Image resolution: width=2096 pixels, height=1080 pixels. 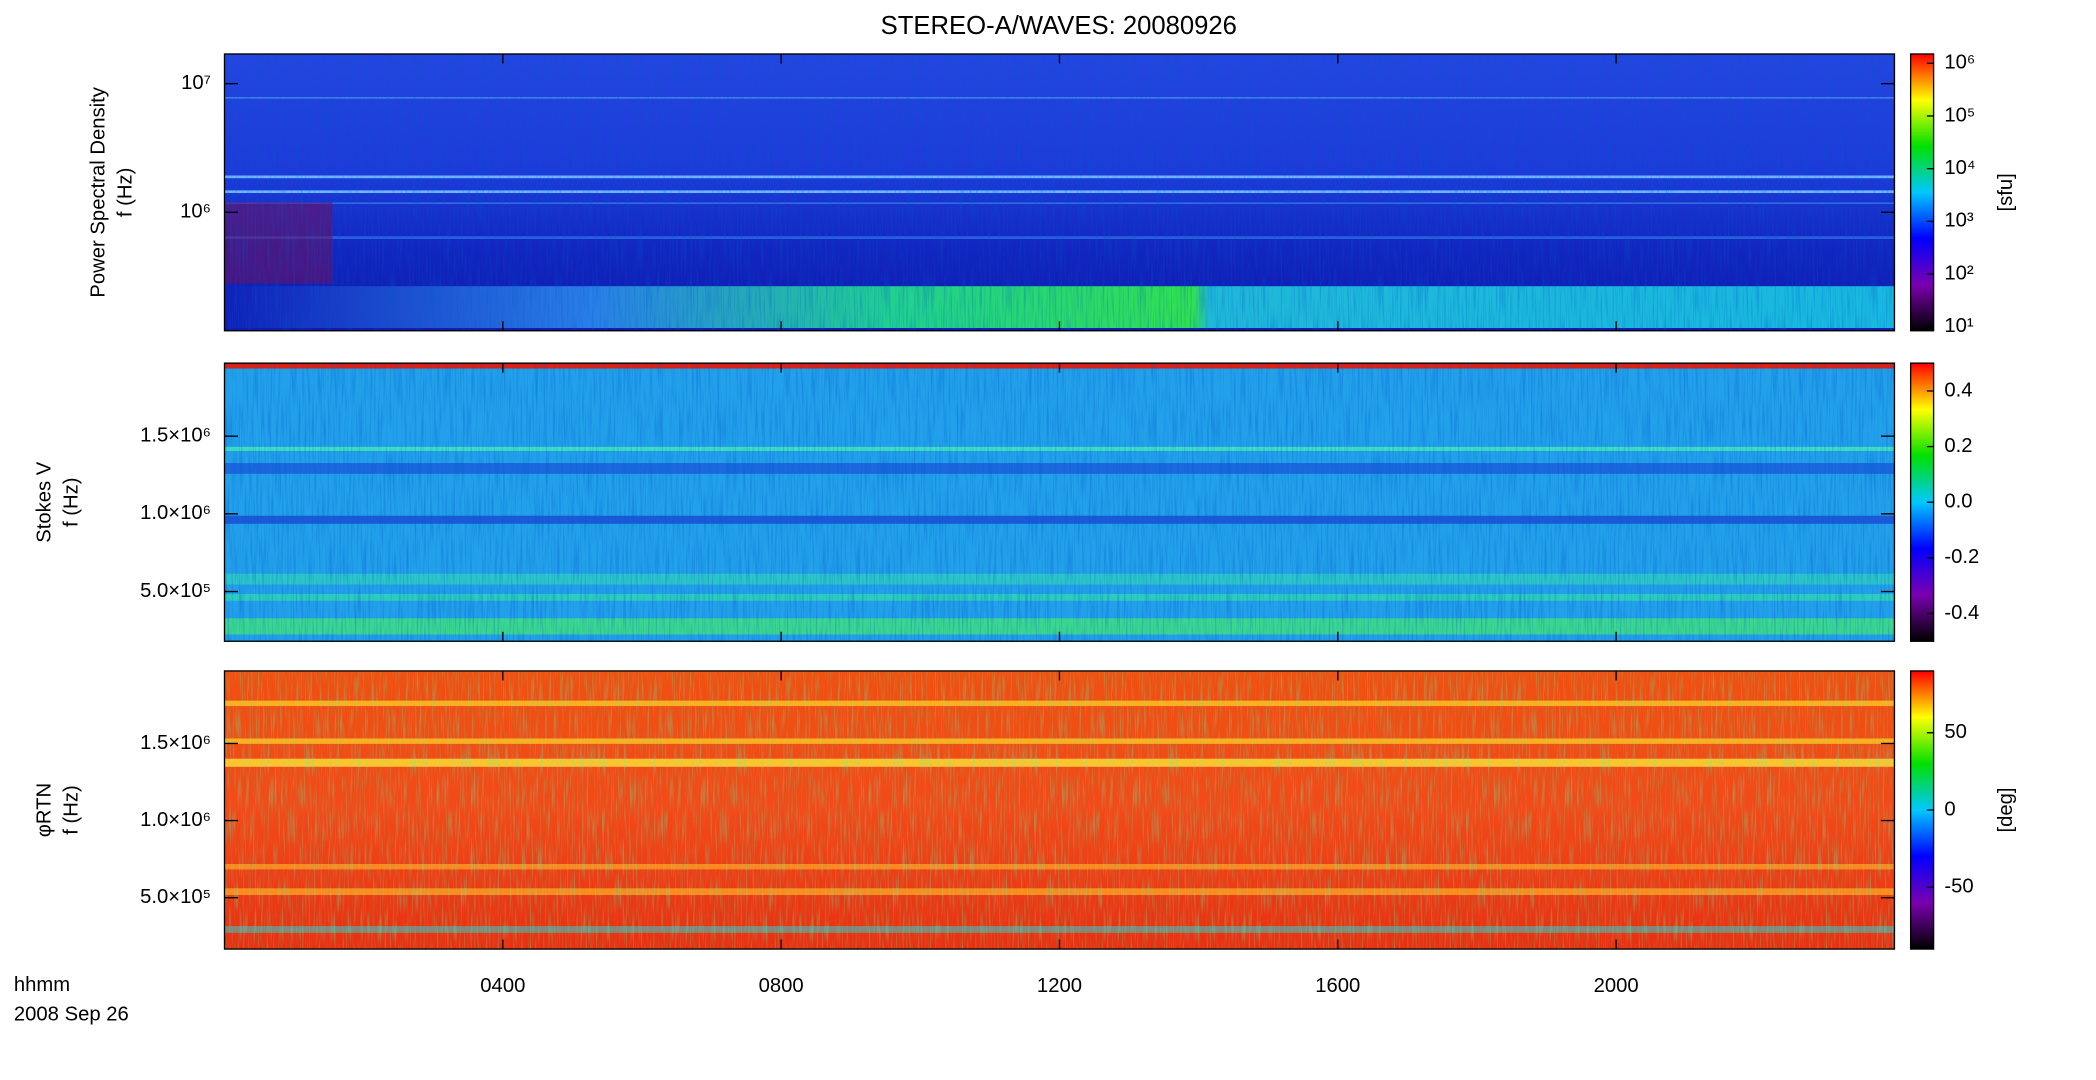 I want to click on colorbar-label: [deg], so click(x=2006, y=809).